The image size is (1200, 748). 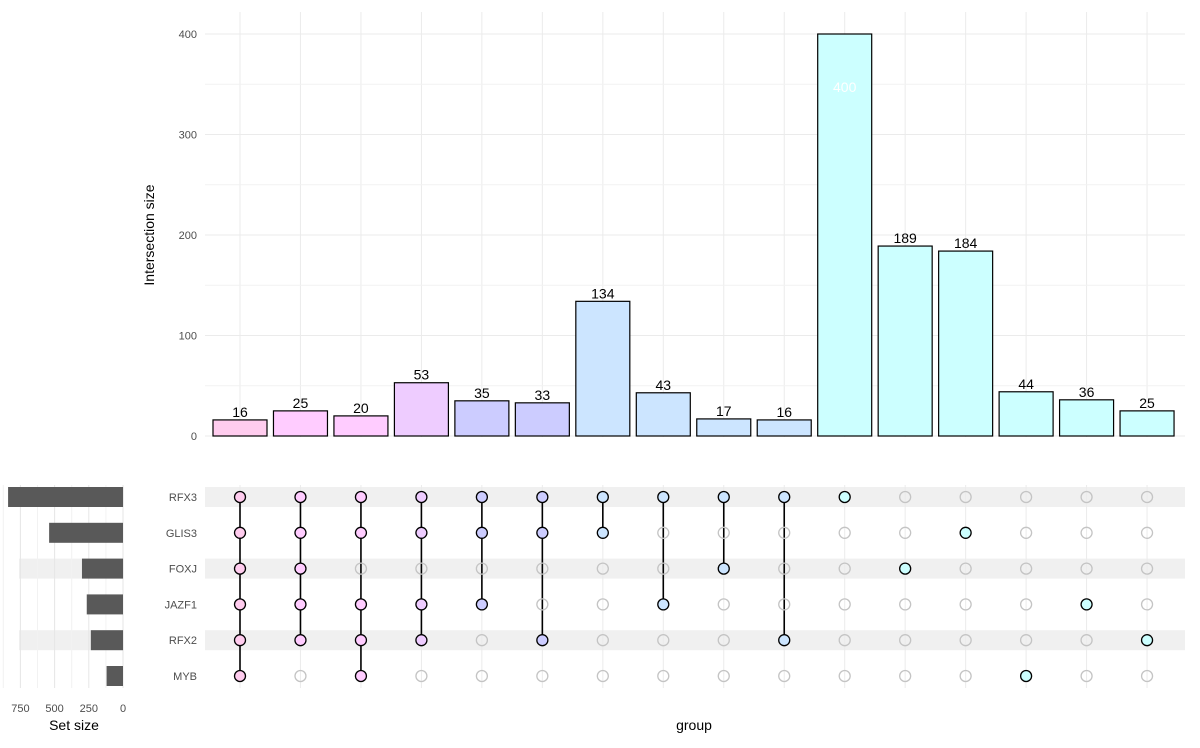 What do you see at coordinates (183, 498) in the screenshot?
I see `set-label: RFX3` at bounding box center [183, 498].